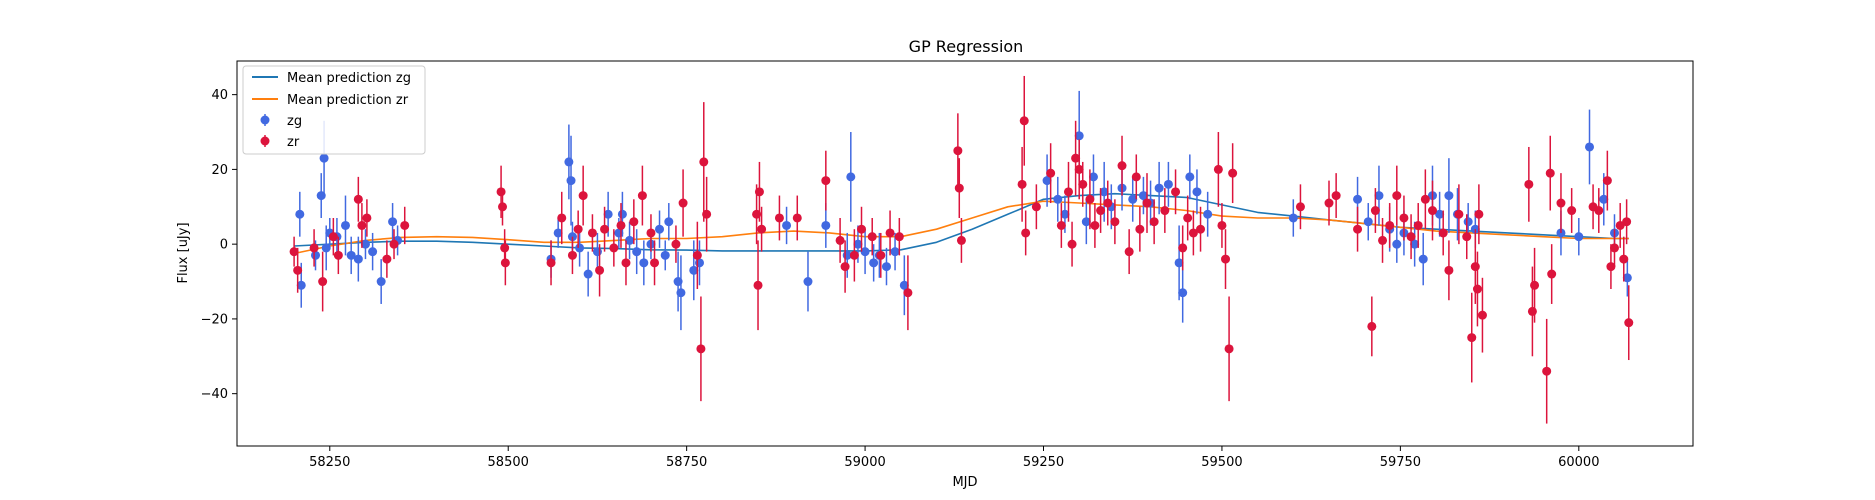 Image resolution: width=1875 pixels, height=500 pixels. I want to click on x-tick-label: 60000, so click(1578, 462).